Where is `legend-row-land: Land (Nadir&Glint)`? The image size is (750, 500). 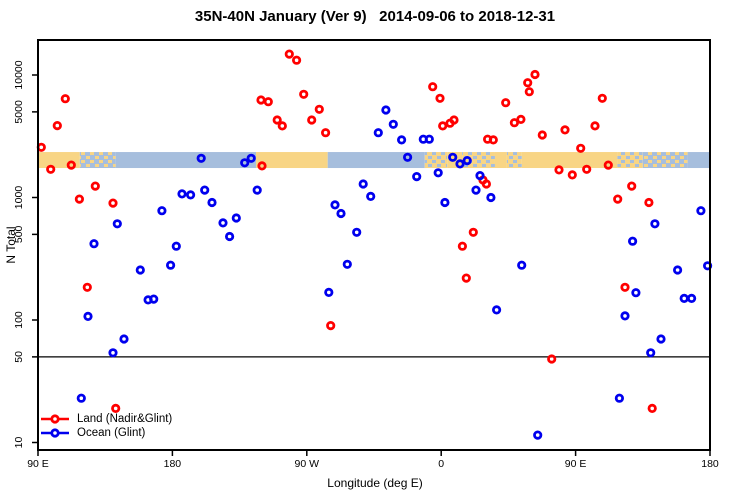
legend-row-land: Land (Nadir&Glint) is located at coordinates (106, 419).